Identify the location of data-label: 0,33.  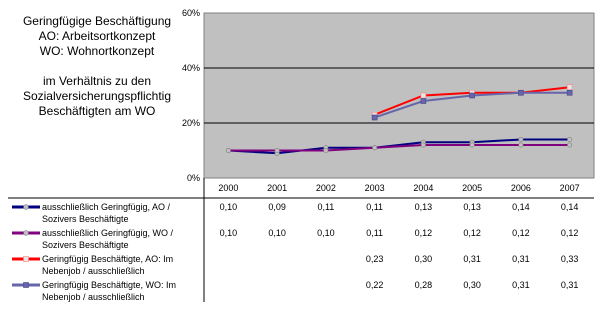
(570, 259).